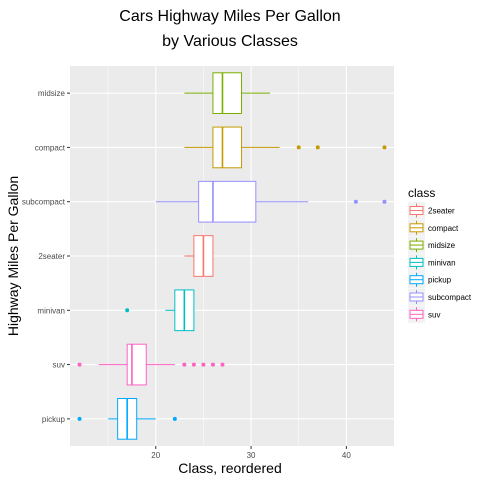 The width and height of the screenshot is (480, 480). Describe the element at coordinates (127, 419) in the screenshot. I see `box-pickup` at that location.